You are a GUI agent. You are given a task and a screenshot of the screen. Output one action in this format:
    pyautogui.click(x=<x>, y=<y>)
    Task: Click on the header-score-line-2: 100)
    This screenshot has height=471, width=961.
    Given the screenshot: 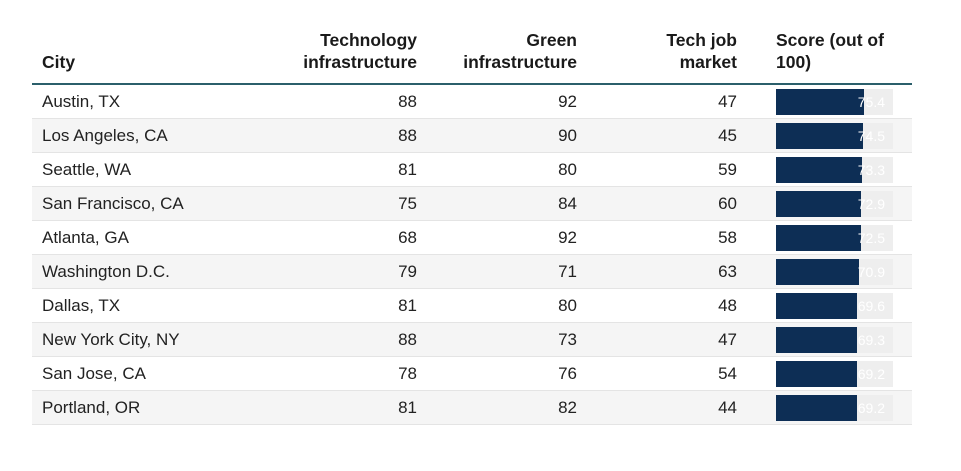 What is the action you would take?
    pyautogui.click(x=794, y=62)
    